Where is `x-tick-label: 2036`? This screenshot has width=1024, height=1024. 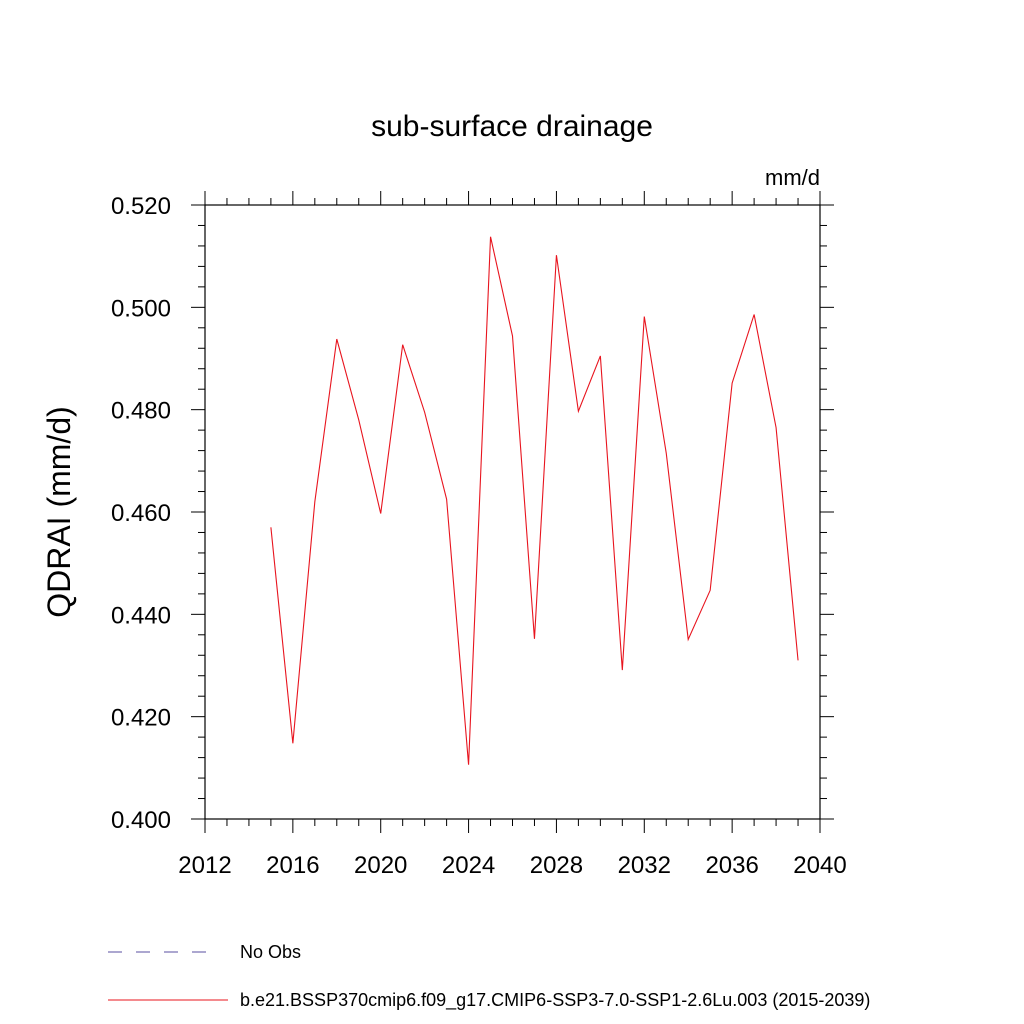 x-tick-label: 2036 is located at coordinates (731, 865).